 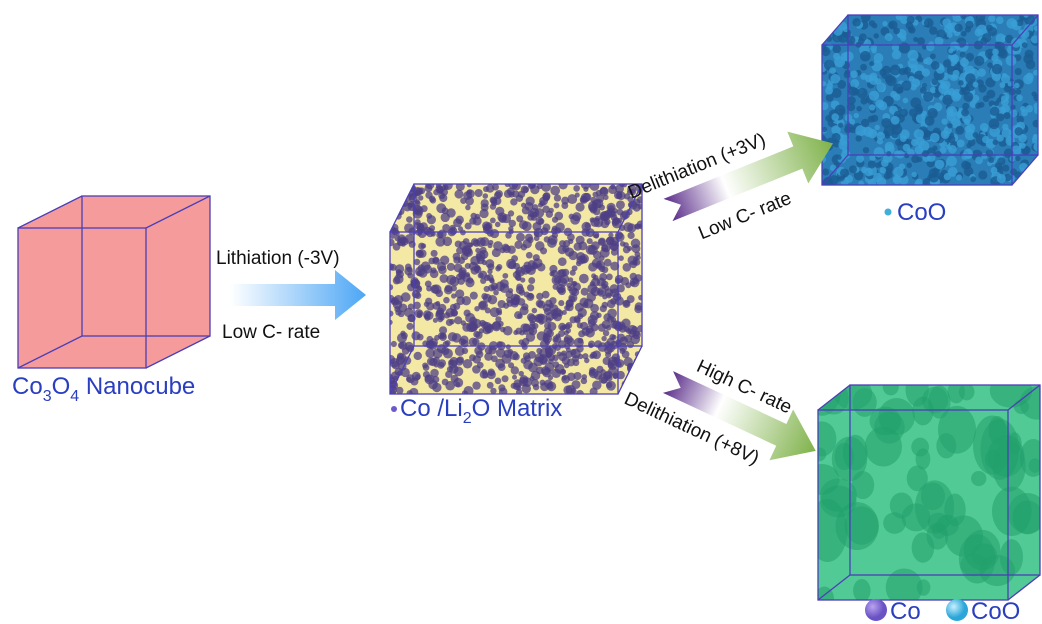 I want to click on bullet, so click(x=394, y=409).